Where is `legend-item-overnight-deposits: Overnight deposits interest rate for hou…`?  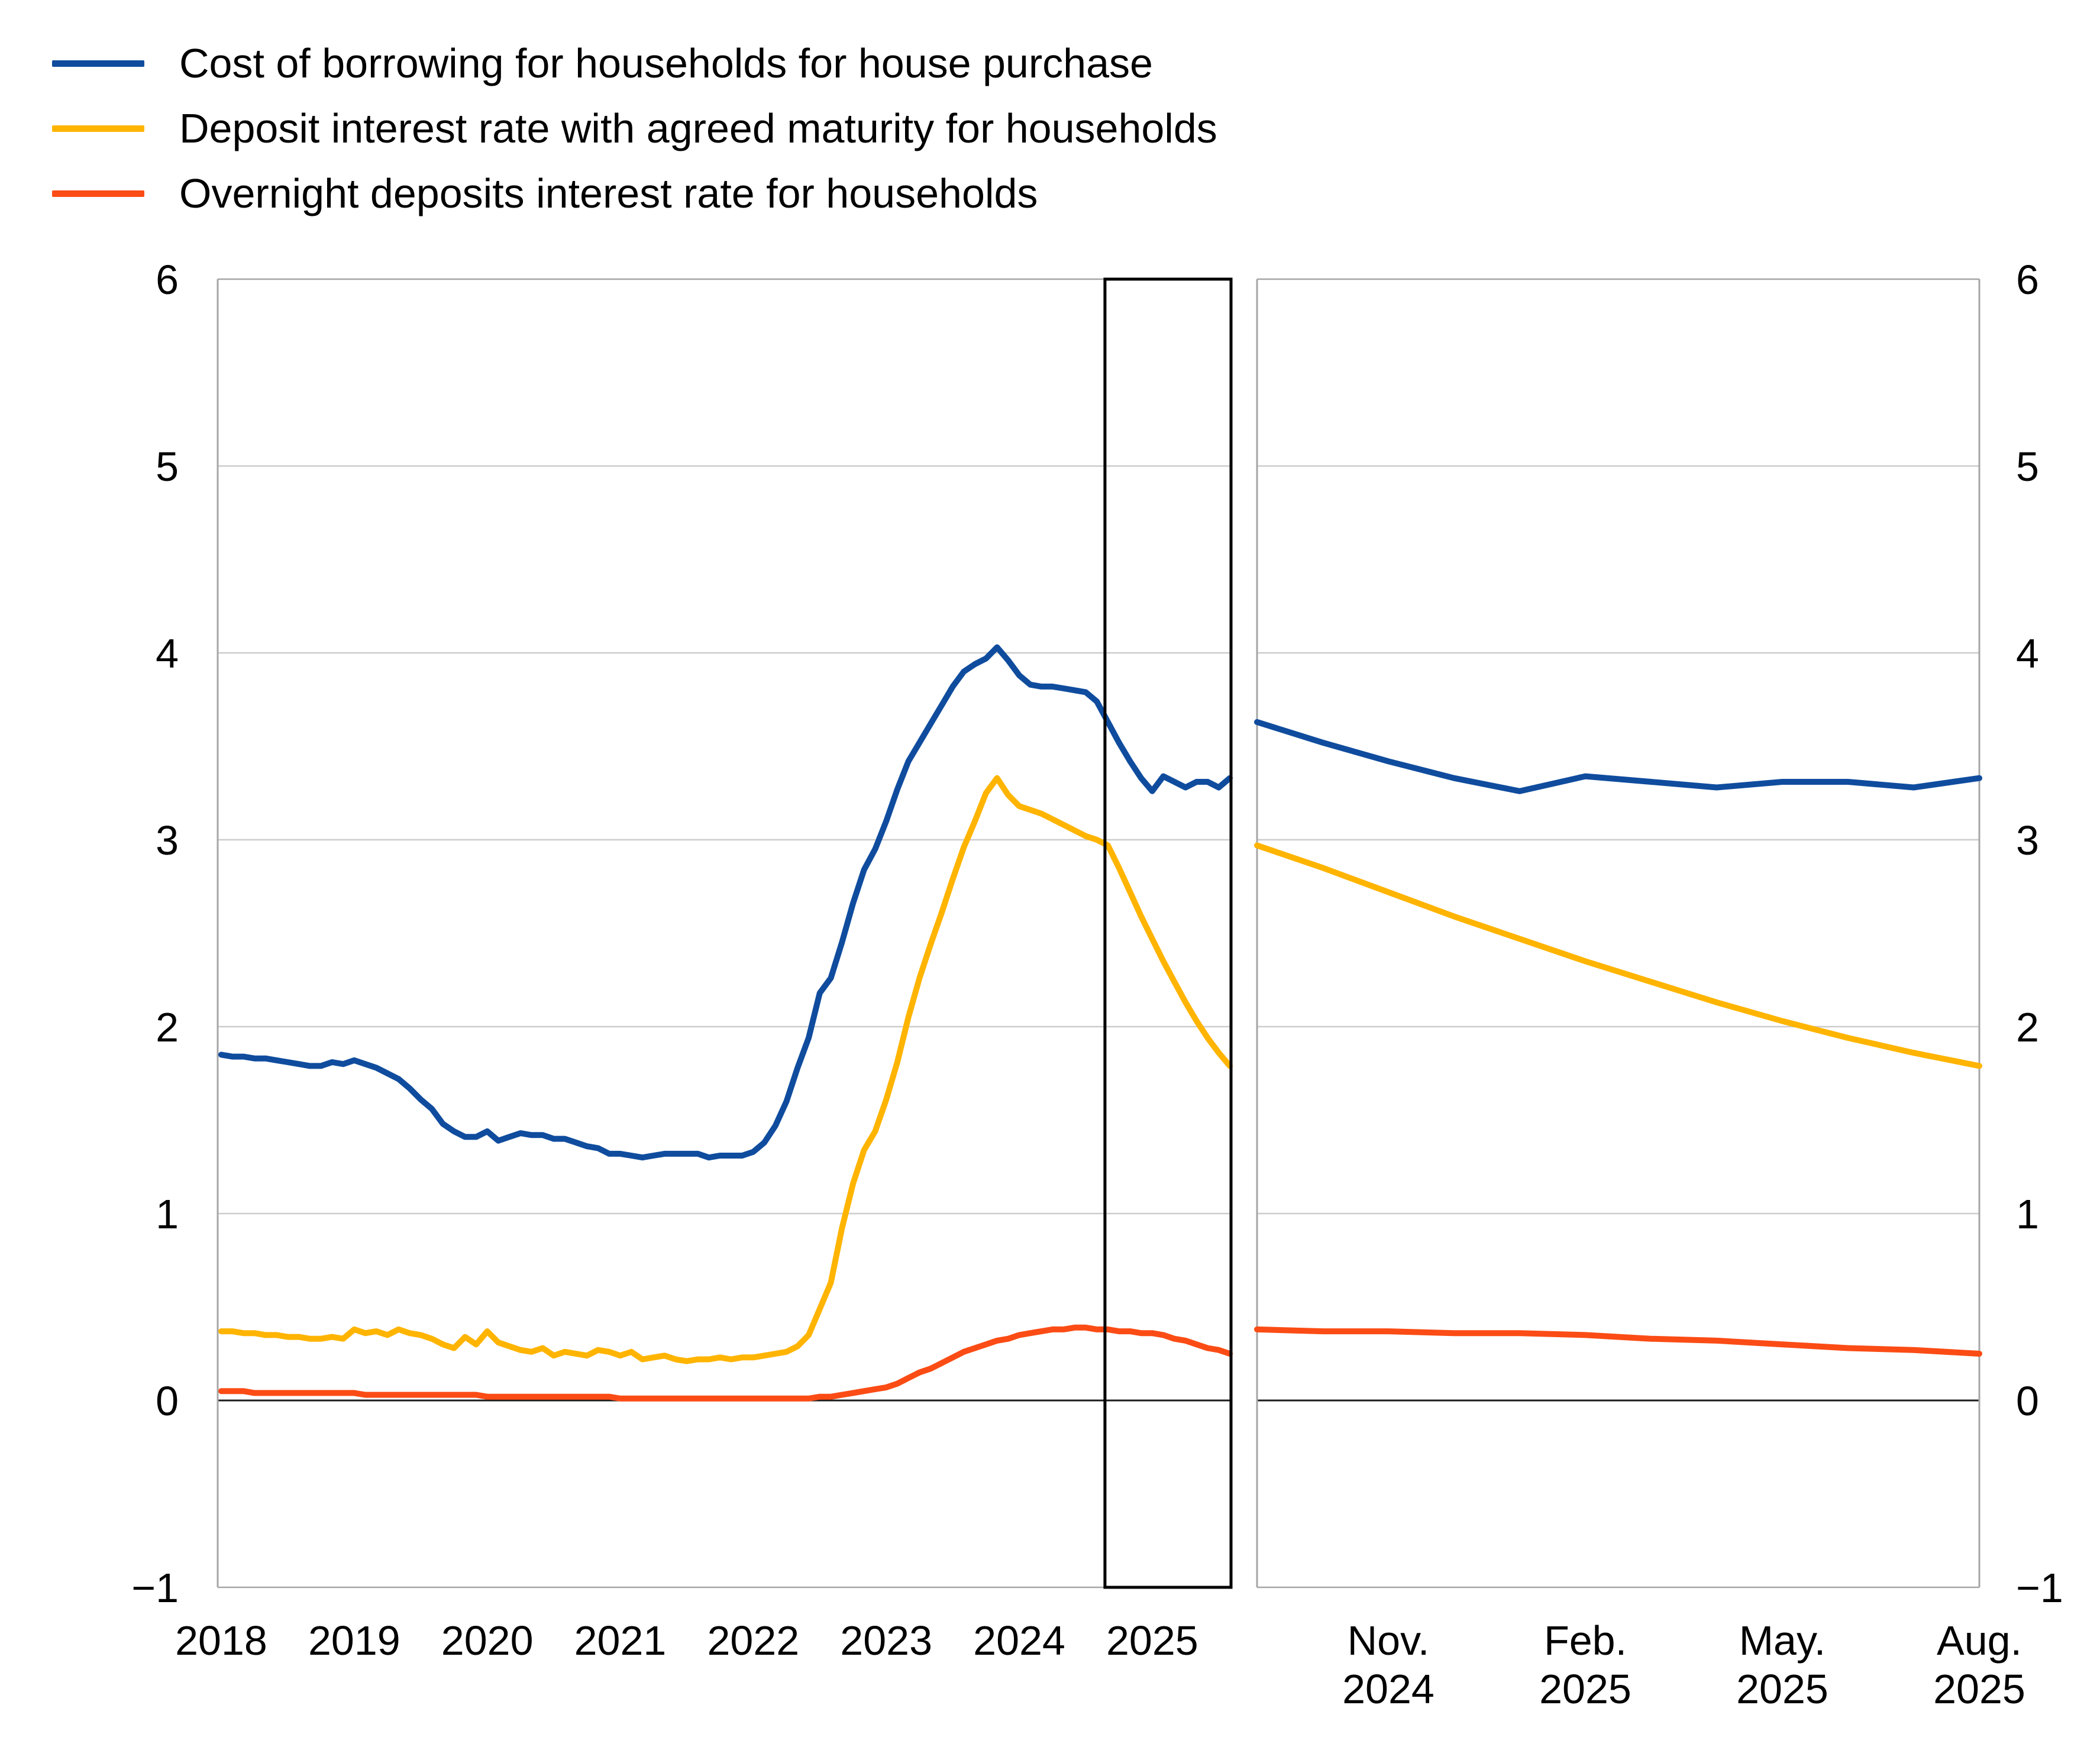
legend-item-overnight-deposits: Overnight deposits interest rate for hou… is located at coordinates (634, 193).